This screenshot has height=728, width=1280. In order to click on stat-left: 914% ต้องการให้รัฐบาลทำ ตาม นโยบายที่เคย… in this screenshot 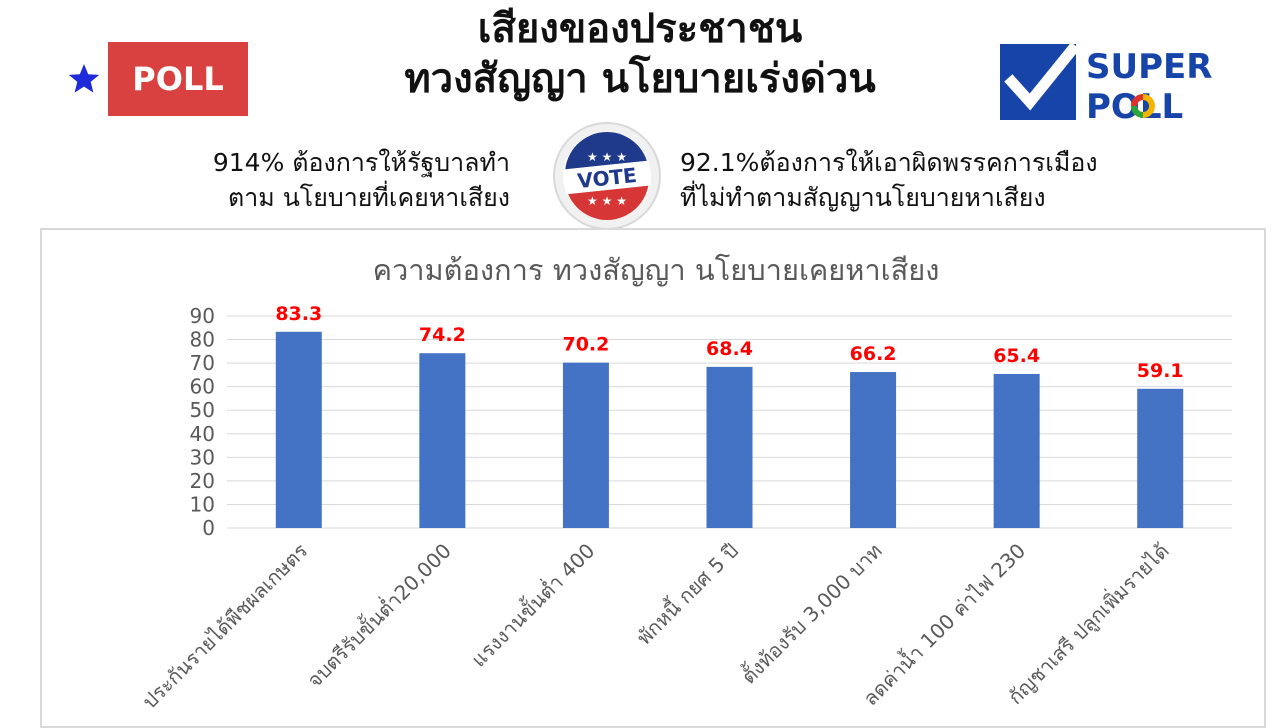, I will do `click(285, 180)`.